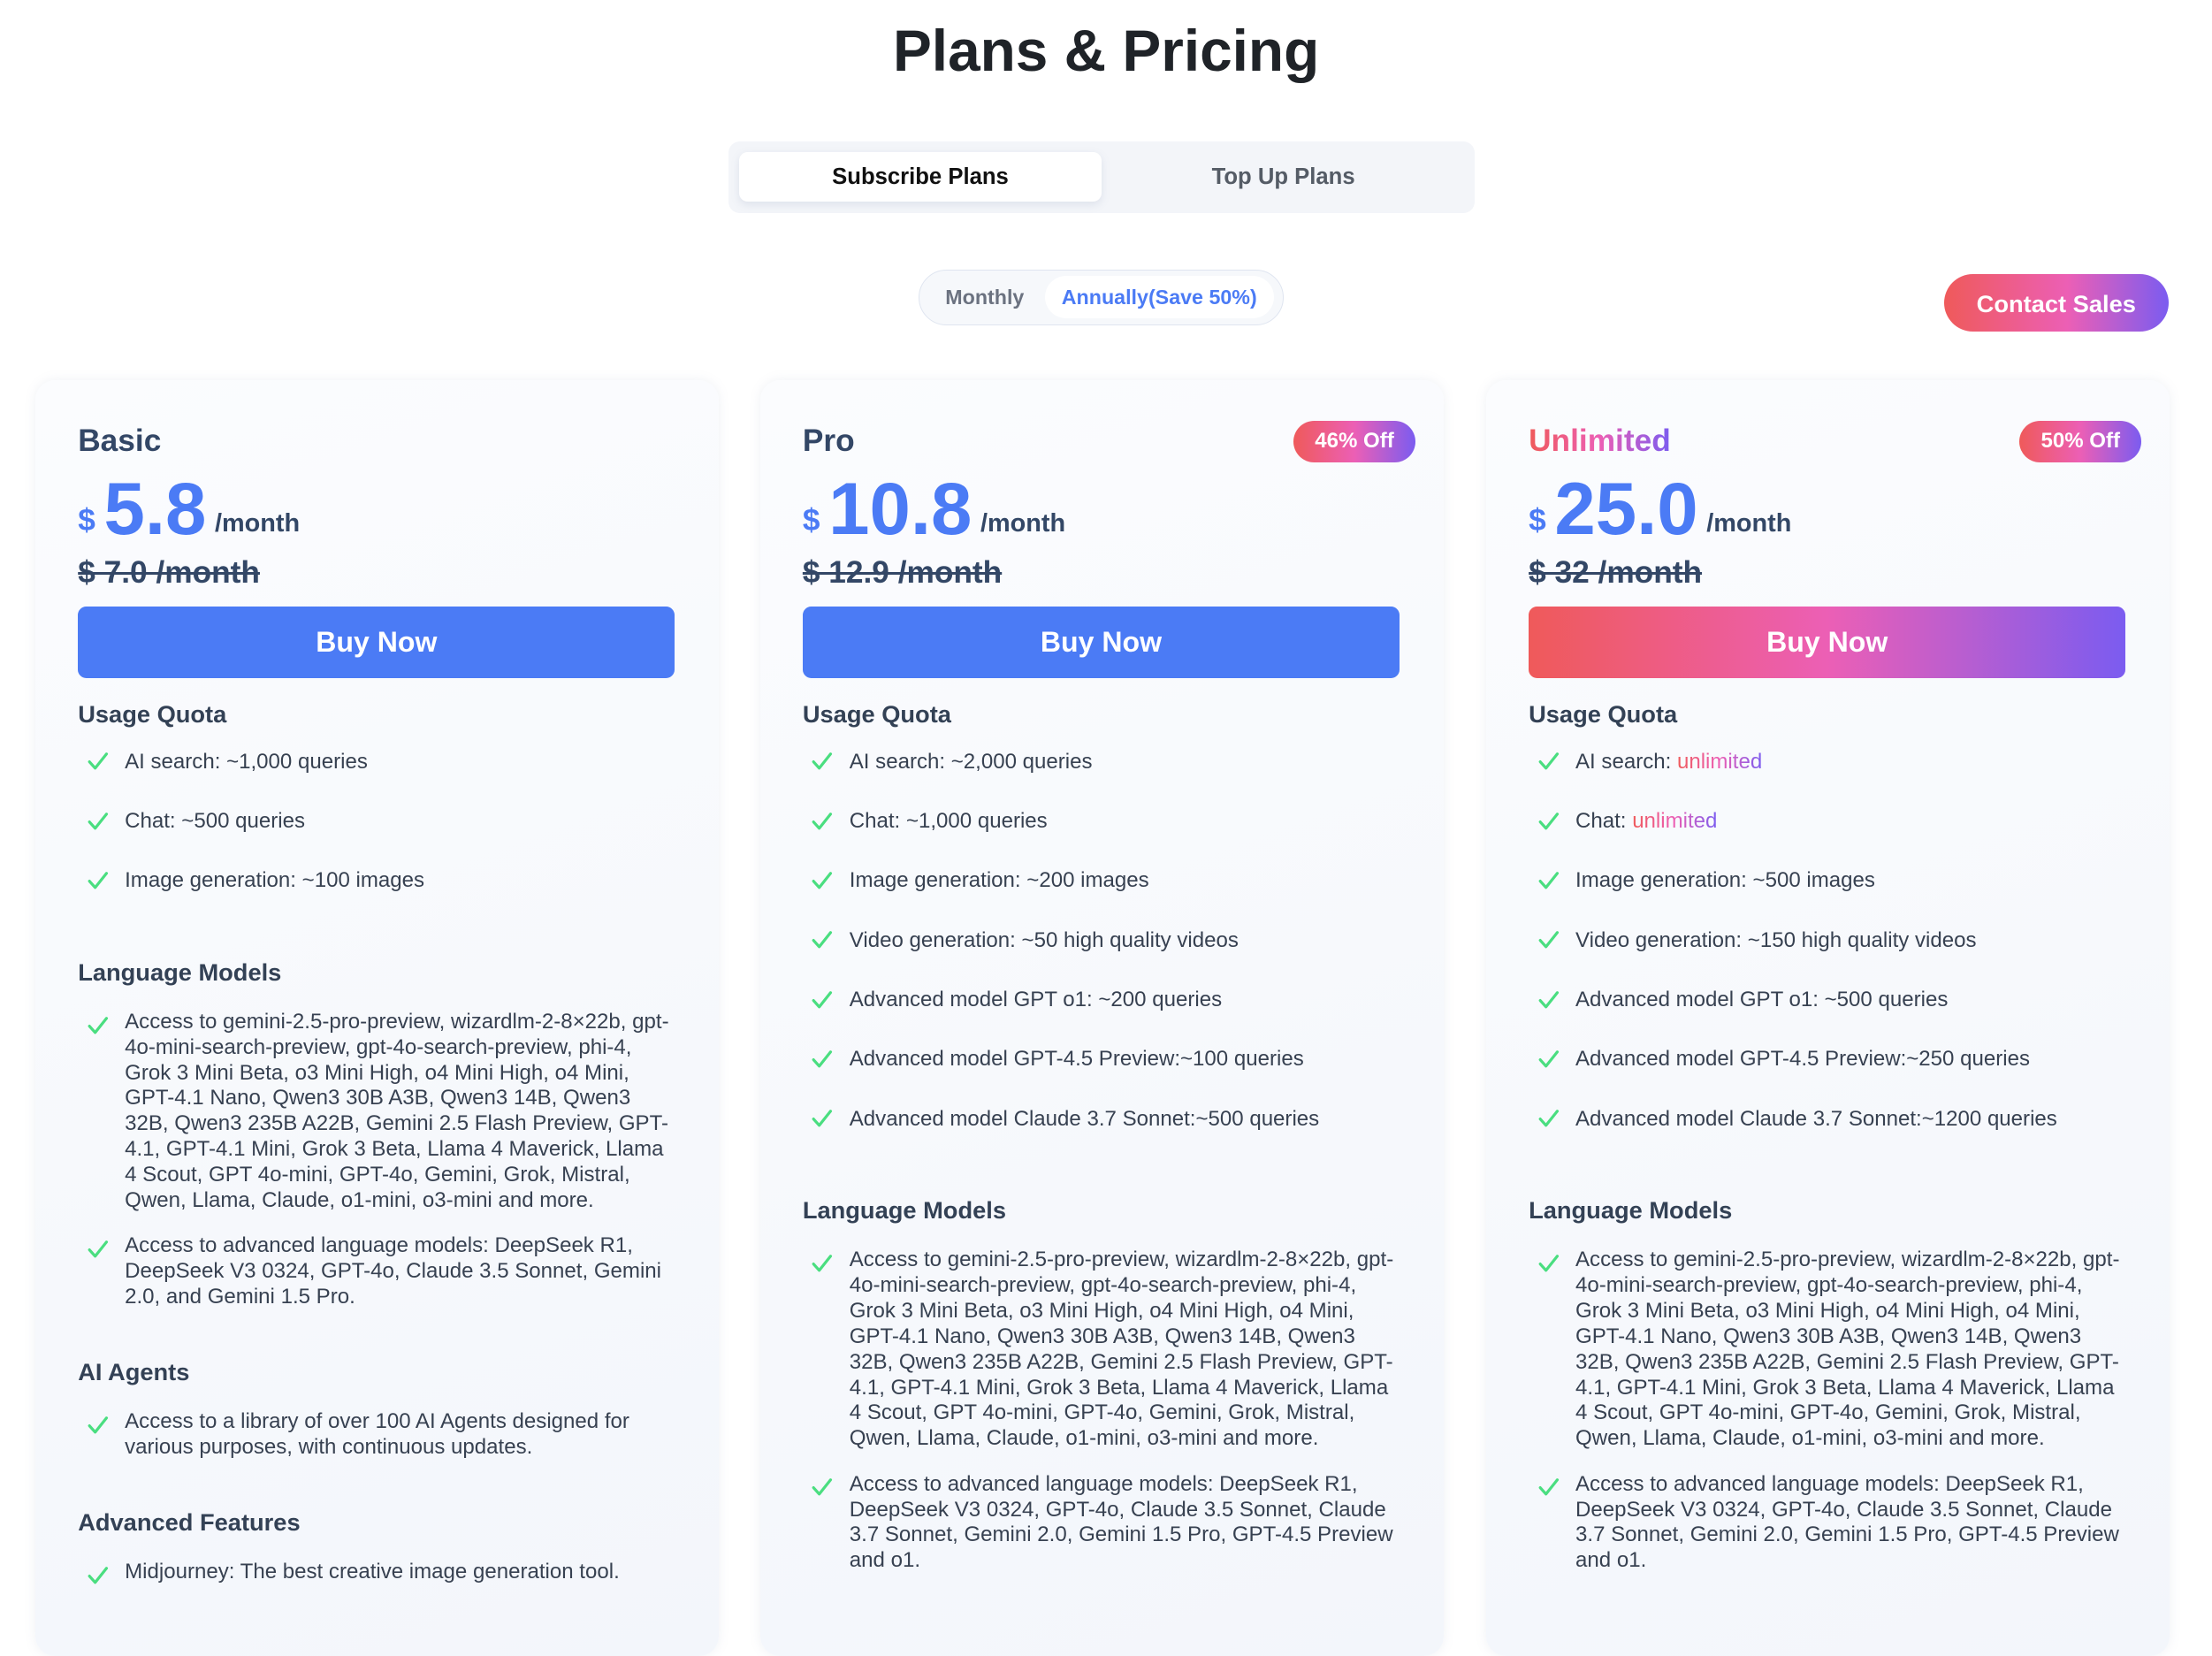 Image resolution: width=2212 pixels, height=1656 pixels. Describe the element at coordinates (902, 572) in the screenshot. I see `original-price: $ 12.9 /month` at that location.